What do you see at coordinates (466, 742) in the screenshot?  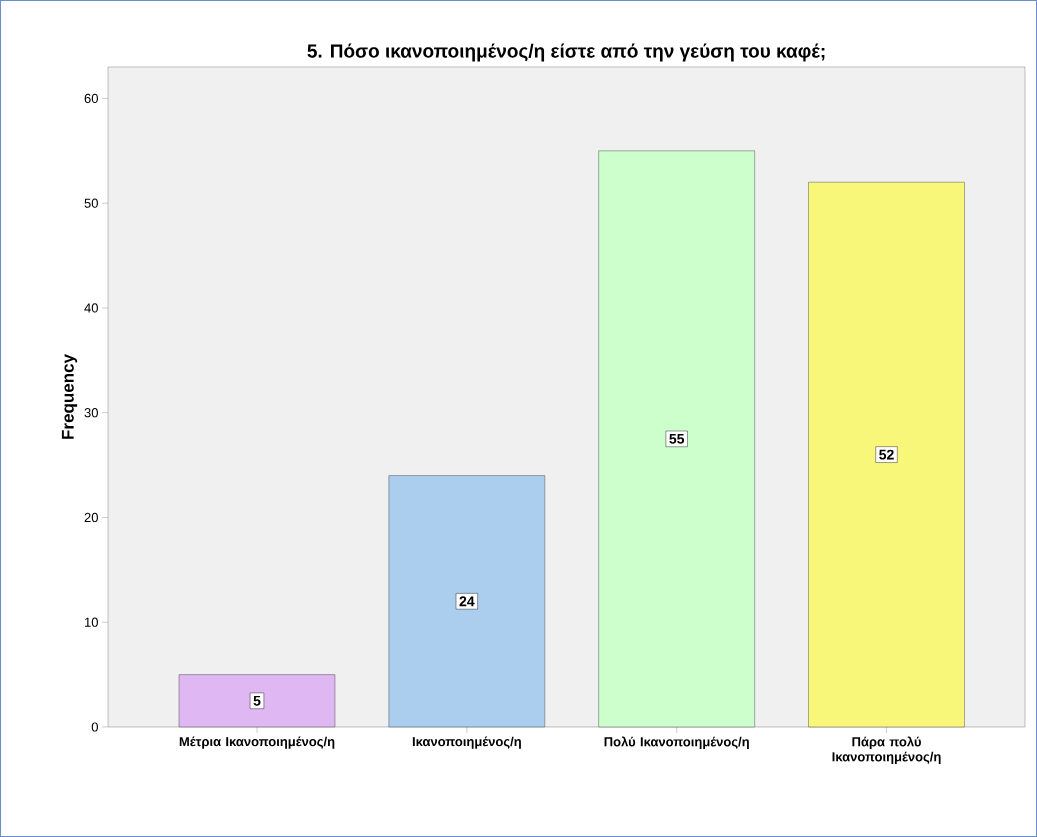 I see `x-tick-label: Ικανοποιημένος/η` at bounding box center [466, 742].